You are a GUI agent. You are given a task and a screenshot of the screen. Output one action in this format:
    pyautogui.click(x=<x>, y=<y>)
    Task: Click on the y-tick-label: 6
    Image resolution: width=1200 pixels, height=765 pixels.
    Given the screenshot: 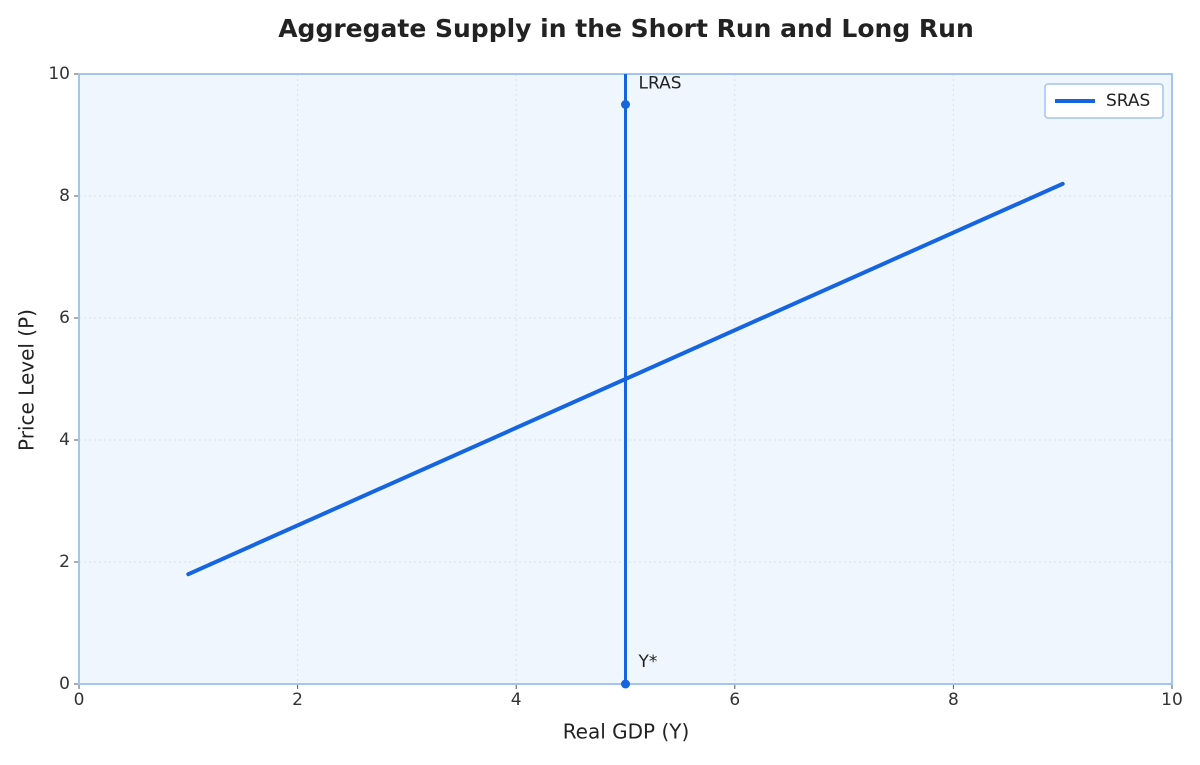 What is the action you would take?
    pyautogui.click(x=64, y=318)
    